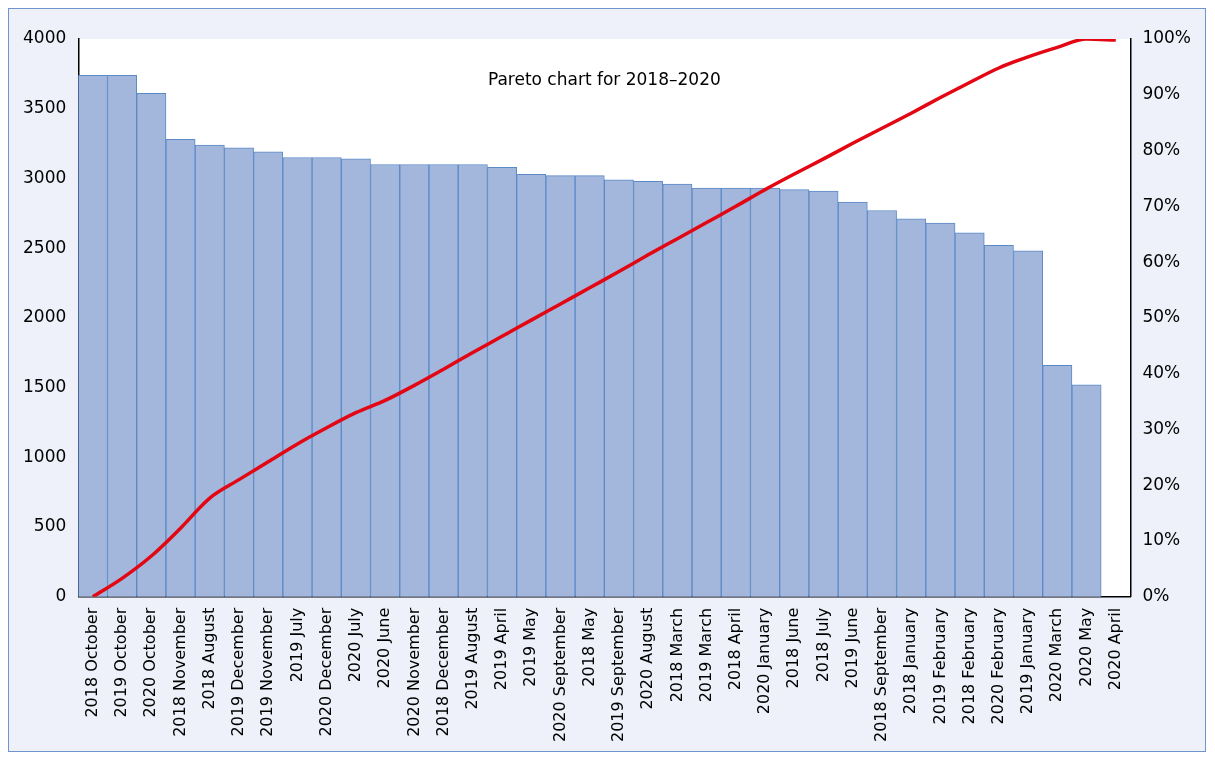 The image size is (1215, 760). What do you see at coordinates (150, 662) in the screenshot?
I see `x-tick-label: 2020 October` at bounding box center [150, 662].